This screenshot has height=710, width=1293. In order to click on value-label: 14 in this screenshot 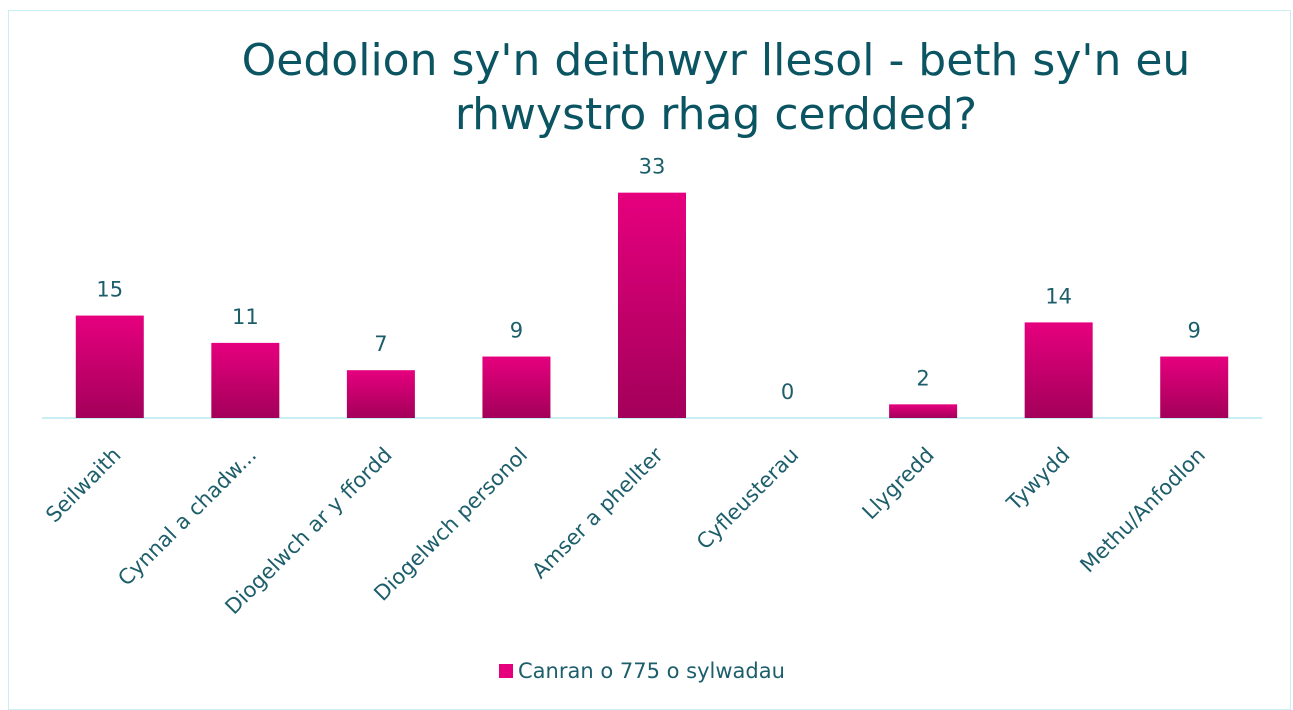, I will do `click(1058, 296)`.